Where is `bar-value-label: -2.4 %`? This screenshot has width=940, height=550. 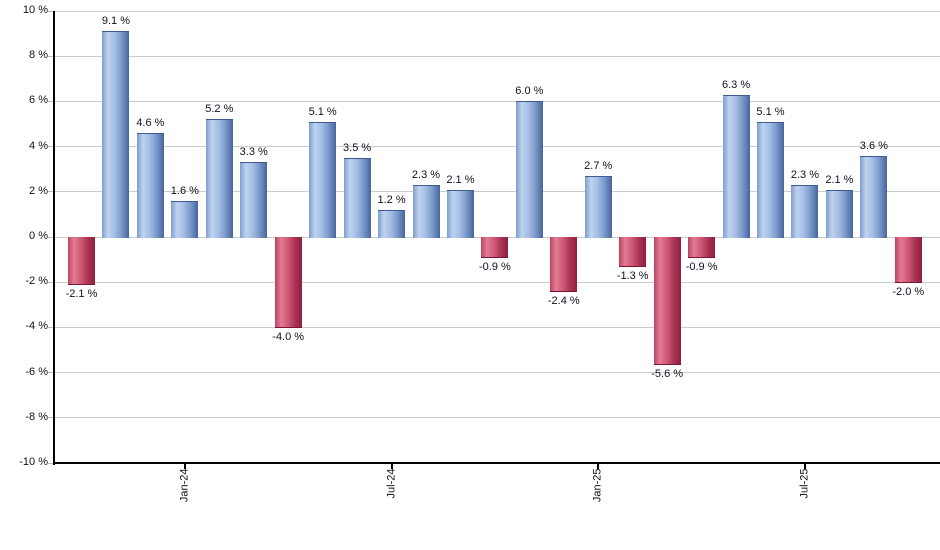
bar-value-label: -2.4 % is located at coordinates (563, 301).